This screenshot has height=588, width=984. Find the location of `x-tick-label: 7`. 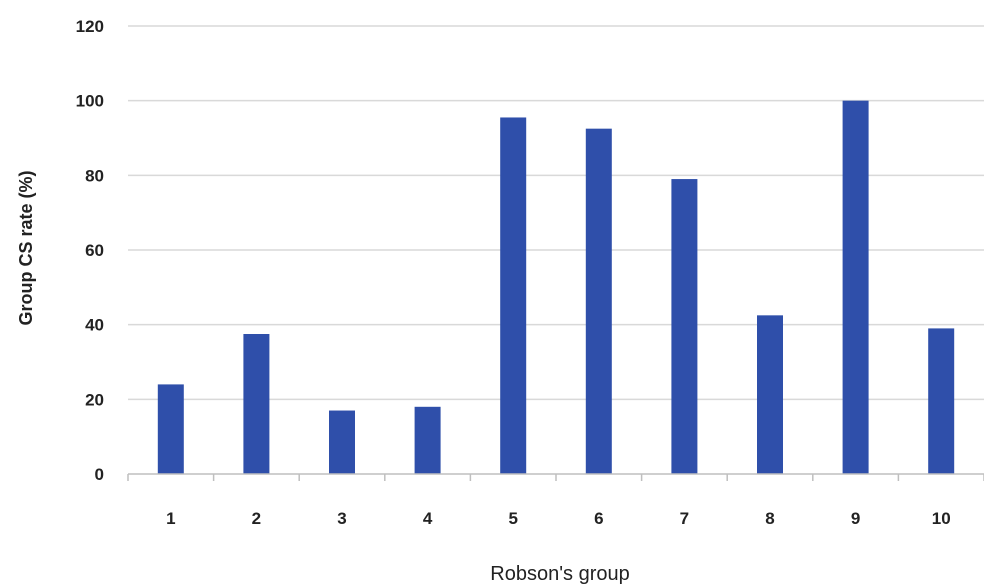

x-tick-label: 7 is located at coordinates (684, 518).